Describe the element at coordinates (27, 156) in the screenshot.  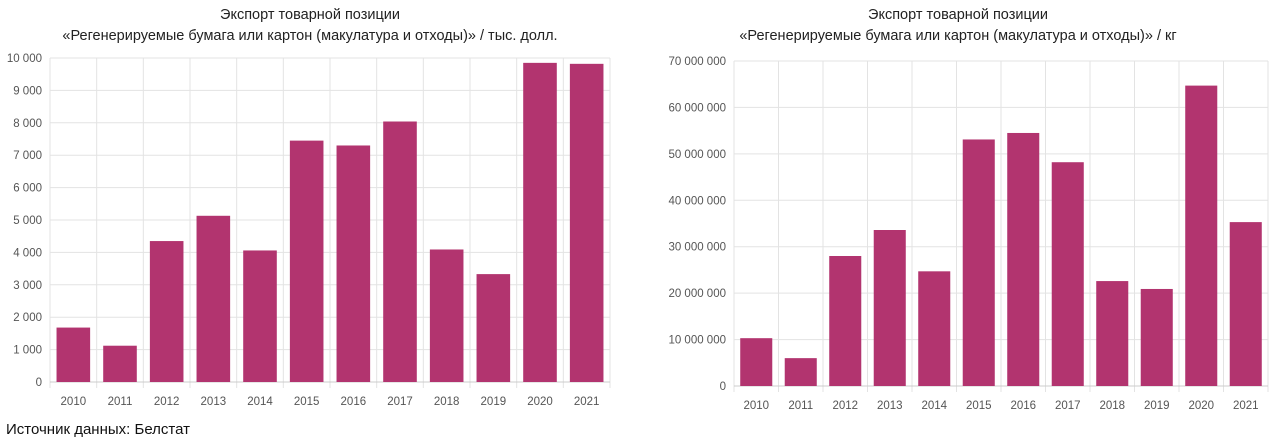
I see `y-tick-label: 7 000` at that location.